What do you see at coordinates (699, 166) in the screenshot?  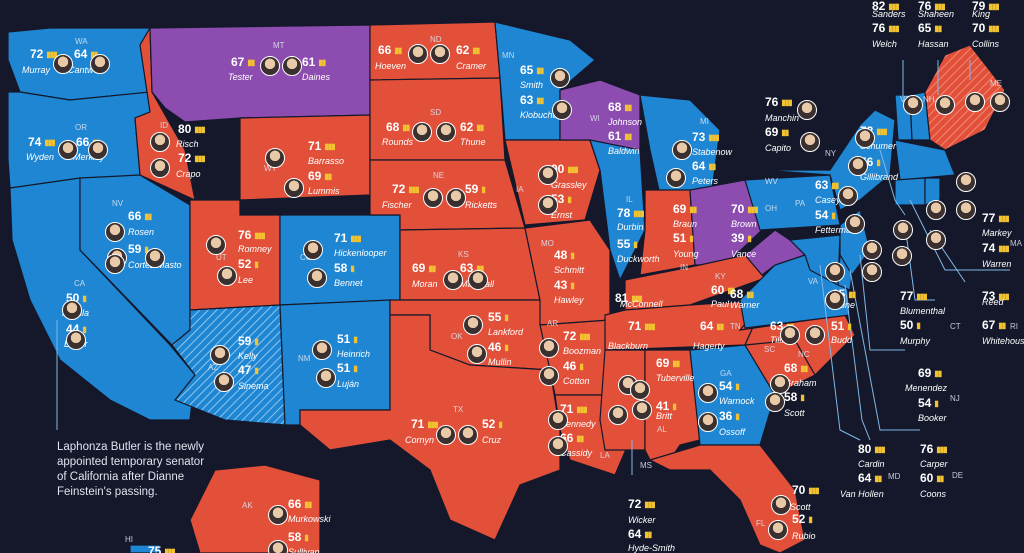 I see `senator-peters-age-value: 64` at bounding box center [699, 166].